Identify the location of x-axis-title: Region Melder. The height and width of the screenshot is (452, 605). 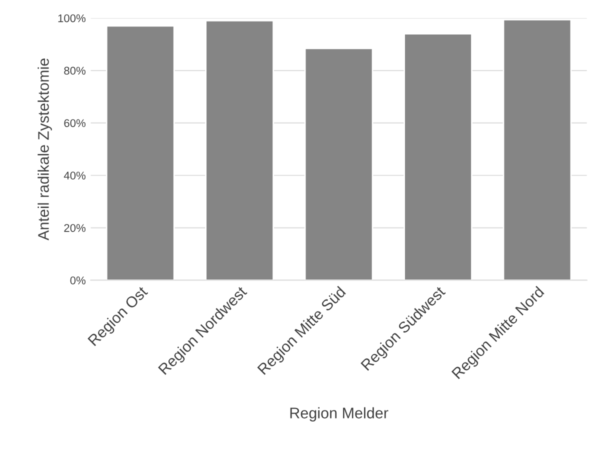
(339, 414).